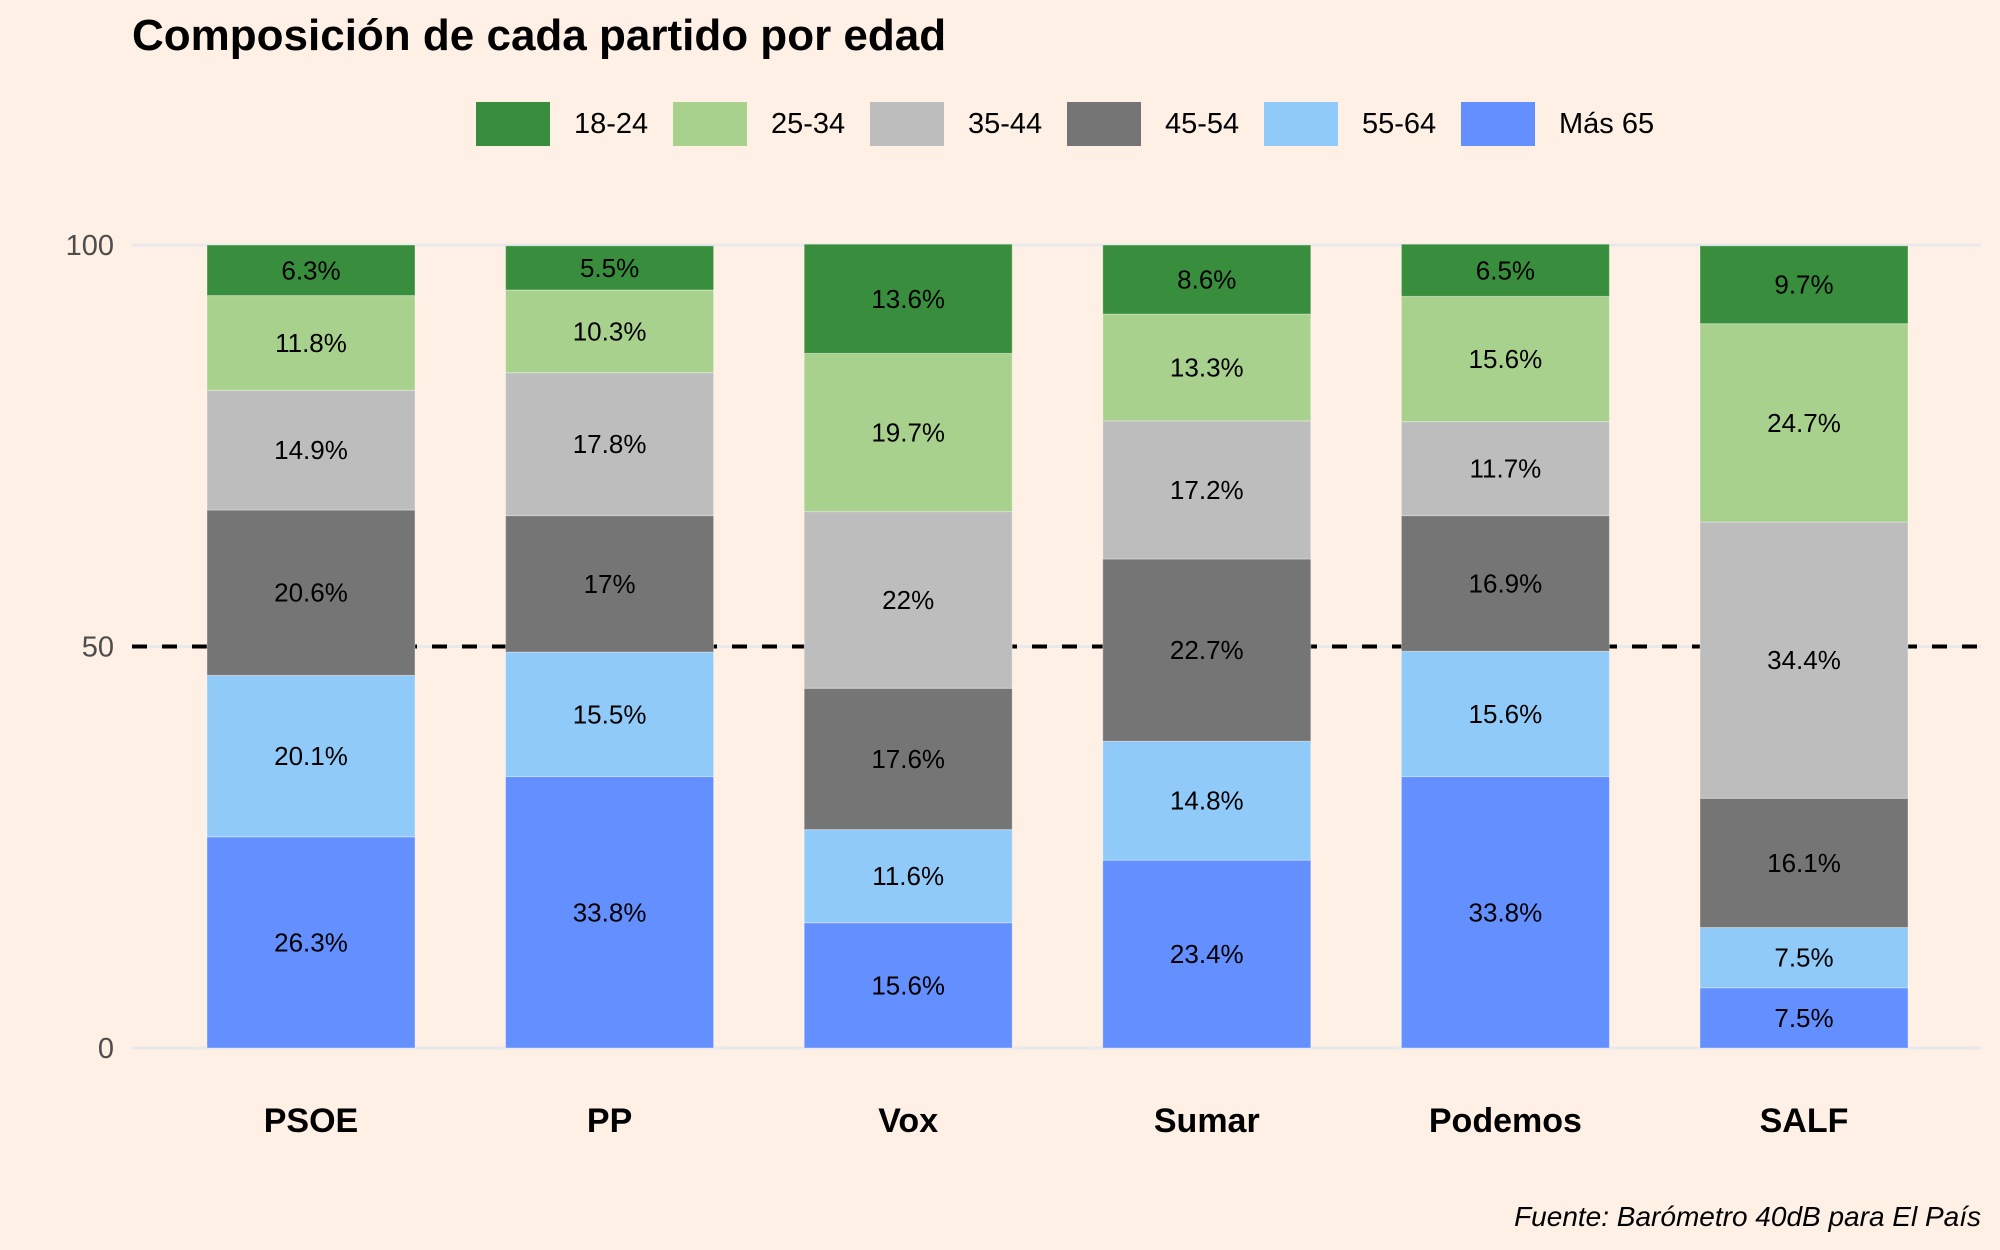 The width and height of the screenshot is (2000, 1250). What do you see at coordinates (1202, 124) in the screenshot?
I see `legend-label: 45-54` at bounding box center [1202, 124].